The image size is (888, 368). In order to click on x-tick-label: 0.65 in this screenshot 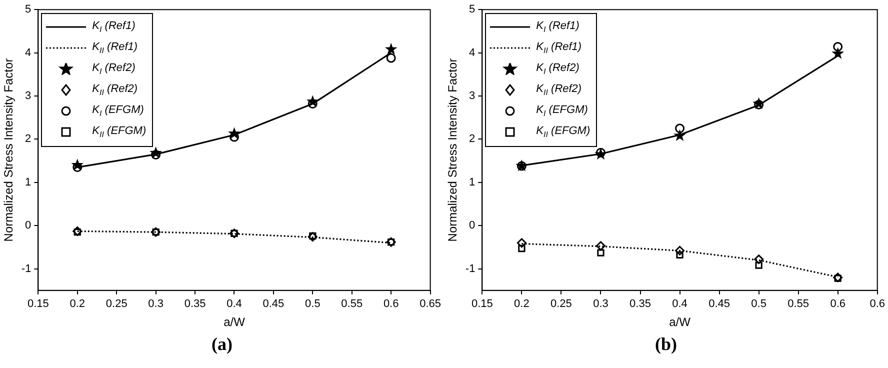, I will do `click(431, 304)`.